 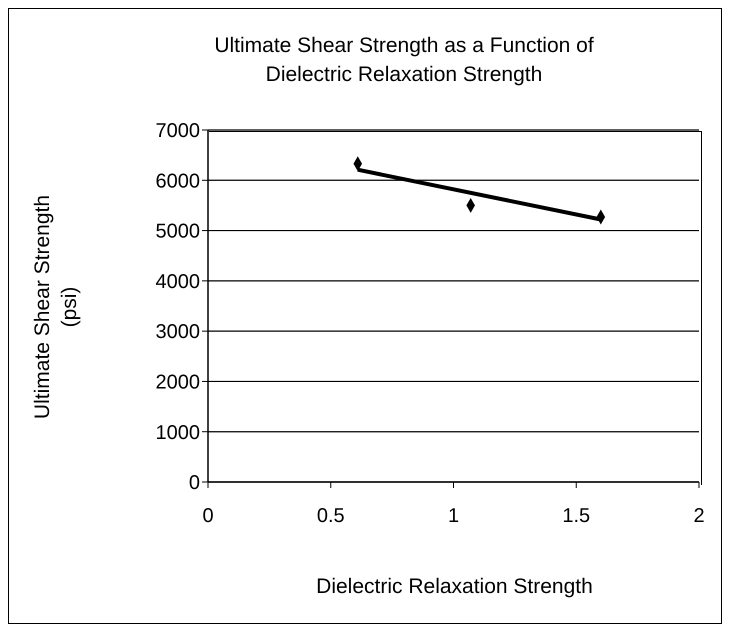 What do you see at coordinates (178, 281) in the screenshot?
I see `y-tick-label: 4000` at bounding box center [178, 281].